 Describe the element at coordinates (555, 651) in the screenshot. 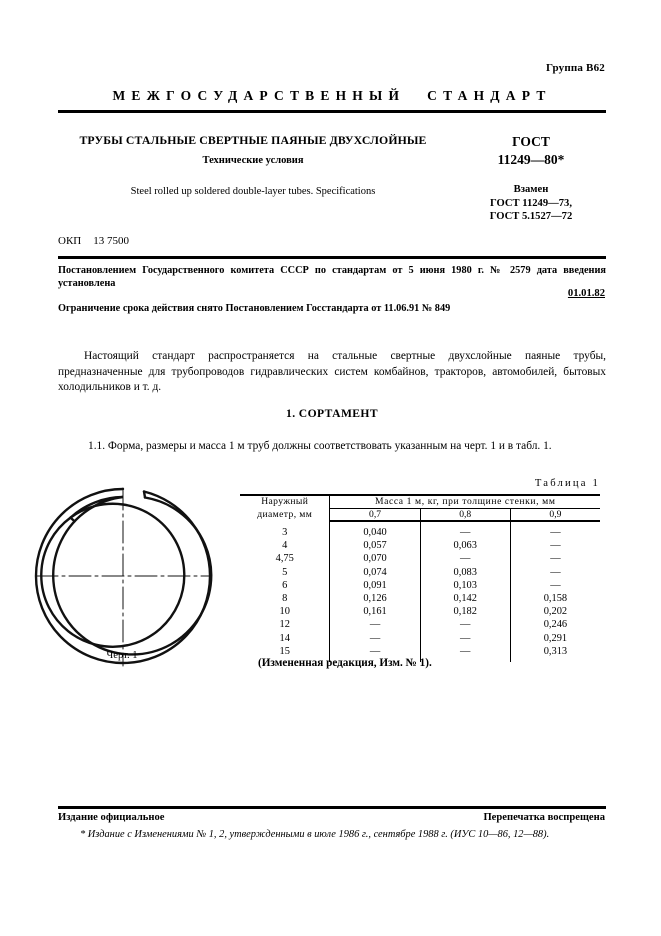

I see `cell-mass-0-9: 0,313` at that location.